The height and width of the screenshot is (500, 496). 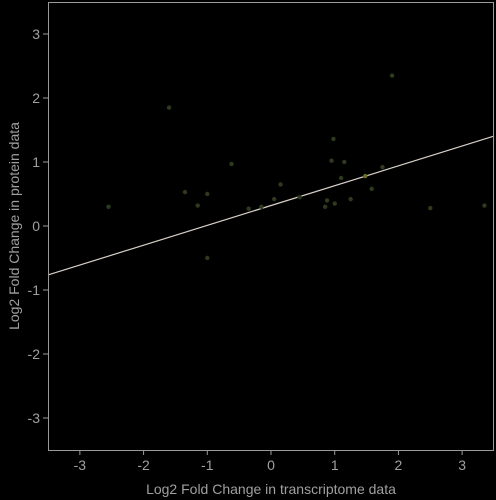 What do you see at coordinates (207, 465) in the screenshot?
I see `x-tick-label: -1` at bounding box center [207, 465].